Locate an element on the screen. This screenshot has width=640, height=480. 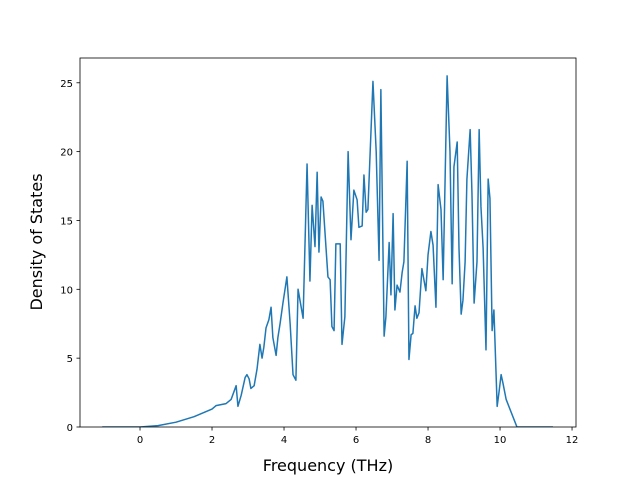
y-tick-label: 15 is located at coordinates (66, 221).